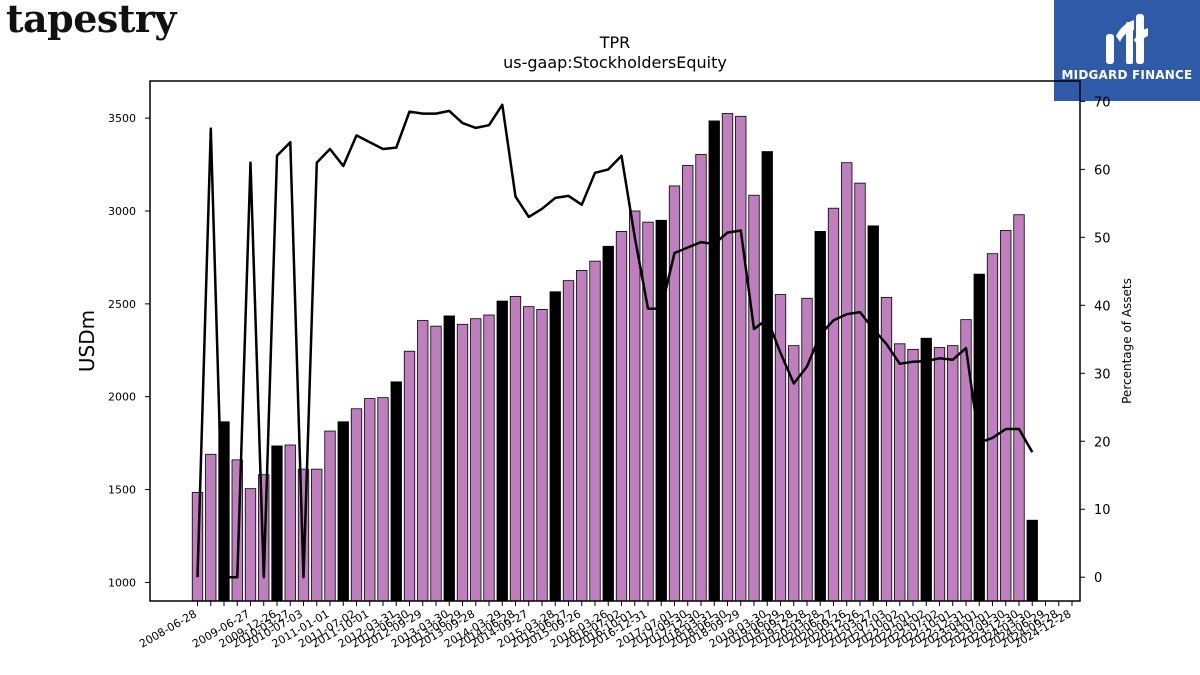  I want to click on chart-title: TPR, so click(615, 42).